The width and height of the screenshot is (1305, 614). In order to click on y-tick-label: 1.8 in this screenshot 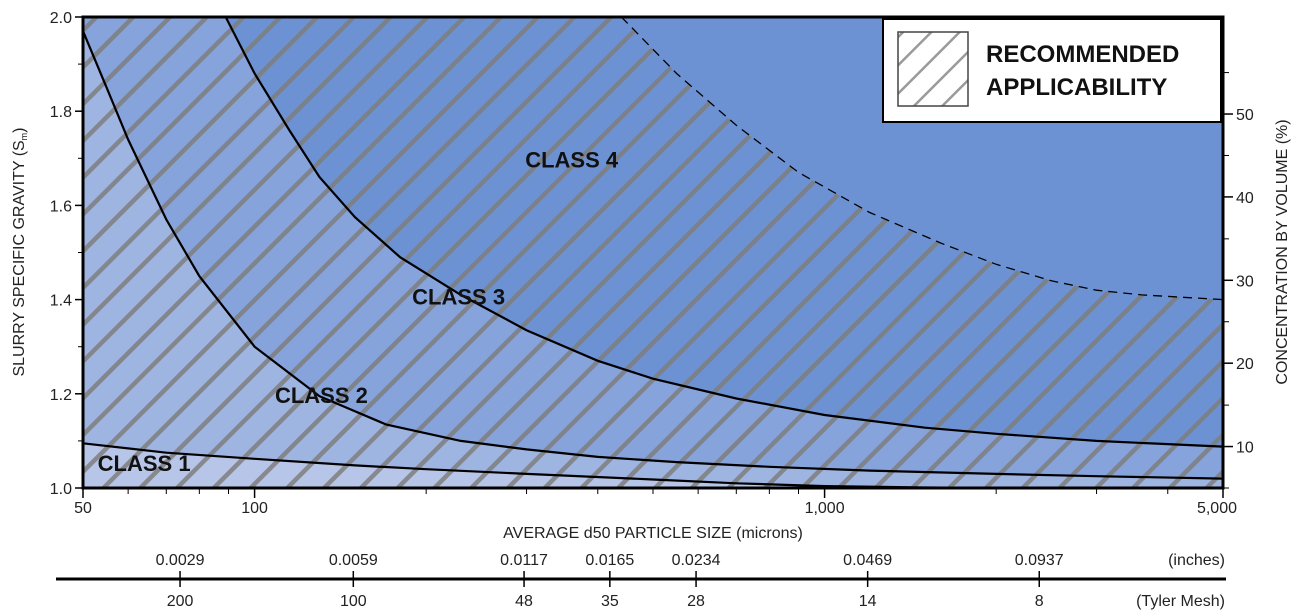, I will do `click(61, 112)`.